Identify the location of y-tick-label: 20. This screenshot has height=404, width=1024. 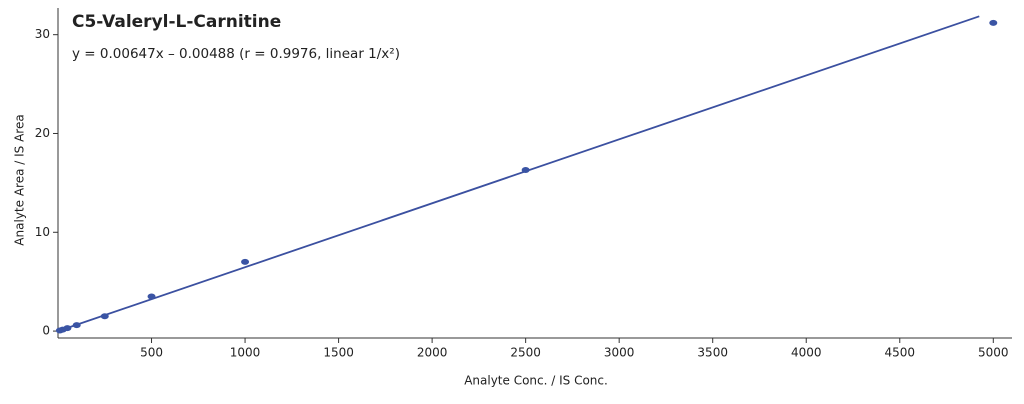
(42, 133).